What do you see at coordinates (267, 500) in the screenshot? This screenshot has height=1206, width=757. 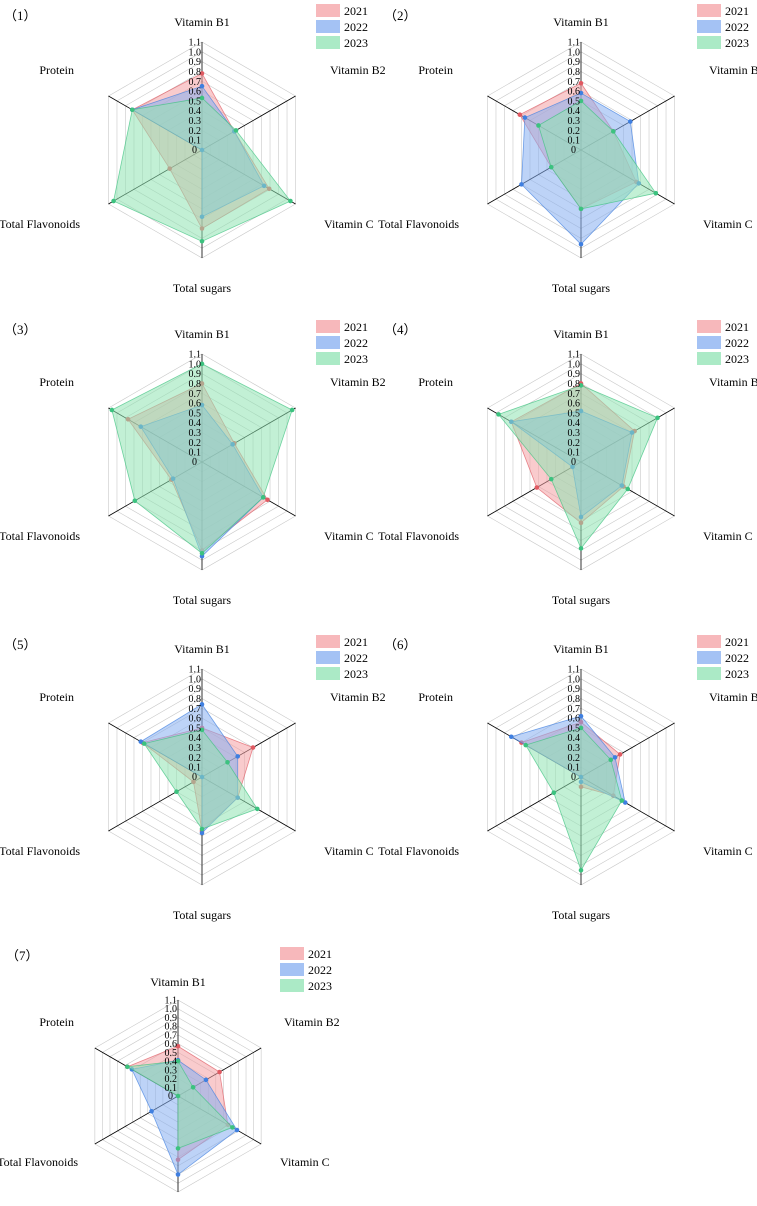 I see `data-point-2021-vitamin-c` at bounding box center [267, 500].